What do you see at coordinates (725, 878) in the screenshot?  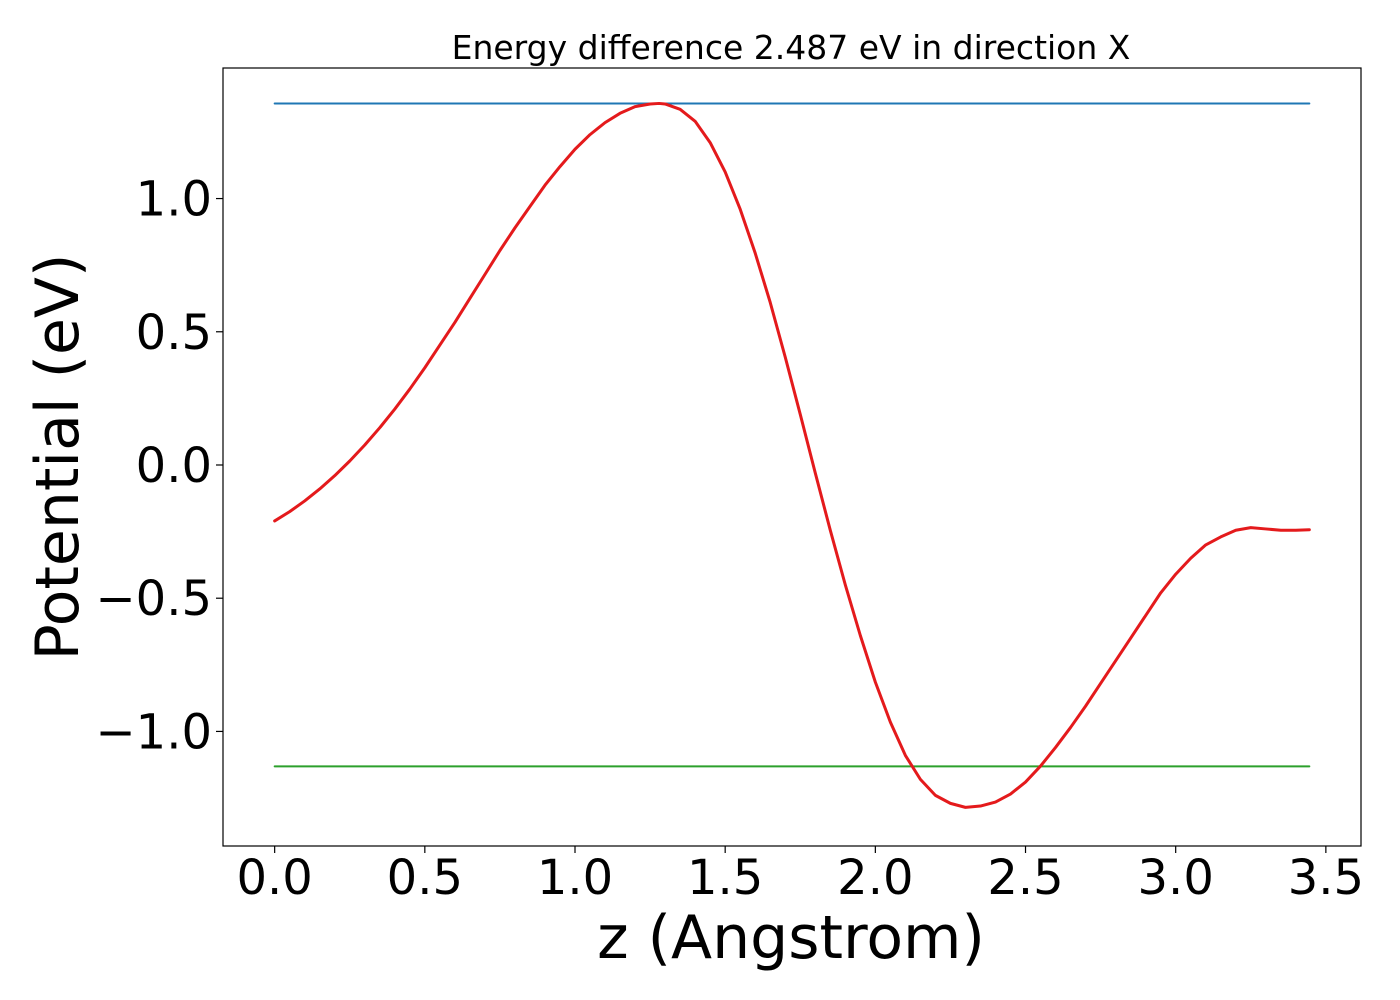 I see `x-tick-label: 1.5` at bounding box center [725, 878].